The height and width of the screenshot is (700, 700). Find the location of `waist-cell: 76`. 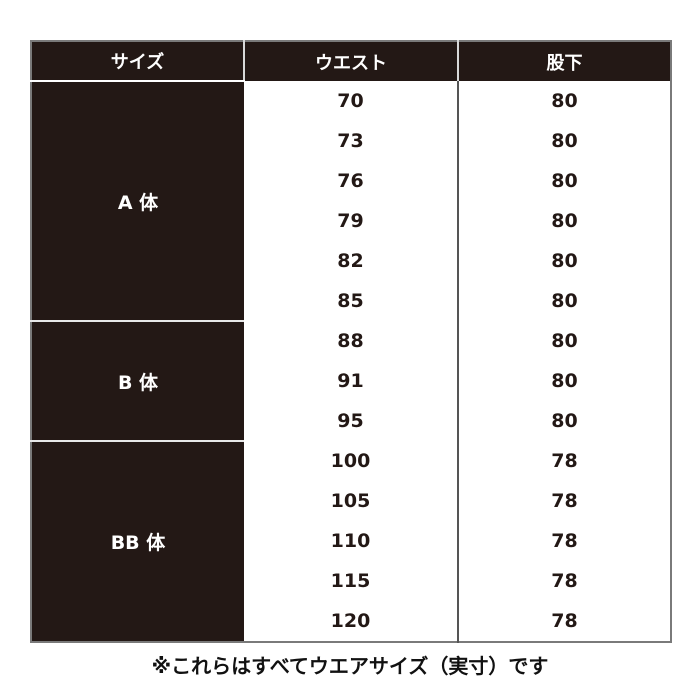

waist-cell: 76 is located at coordinates (350, 181).